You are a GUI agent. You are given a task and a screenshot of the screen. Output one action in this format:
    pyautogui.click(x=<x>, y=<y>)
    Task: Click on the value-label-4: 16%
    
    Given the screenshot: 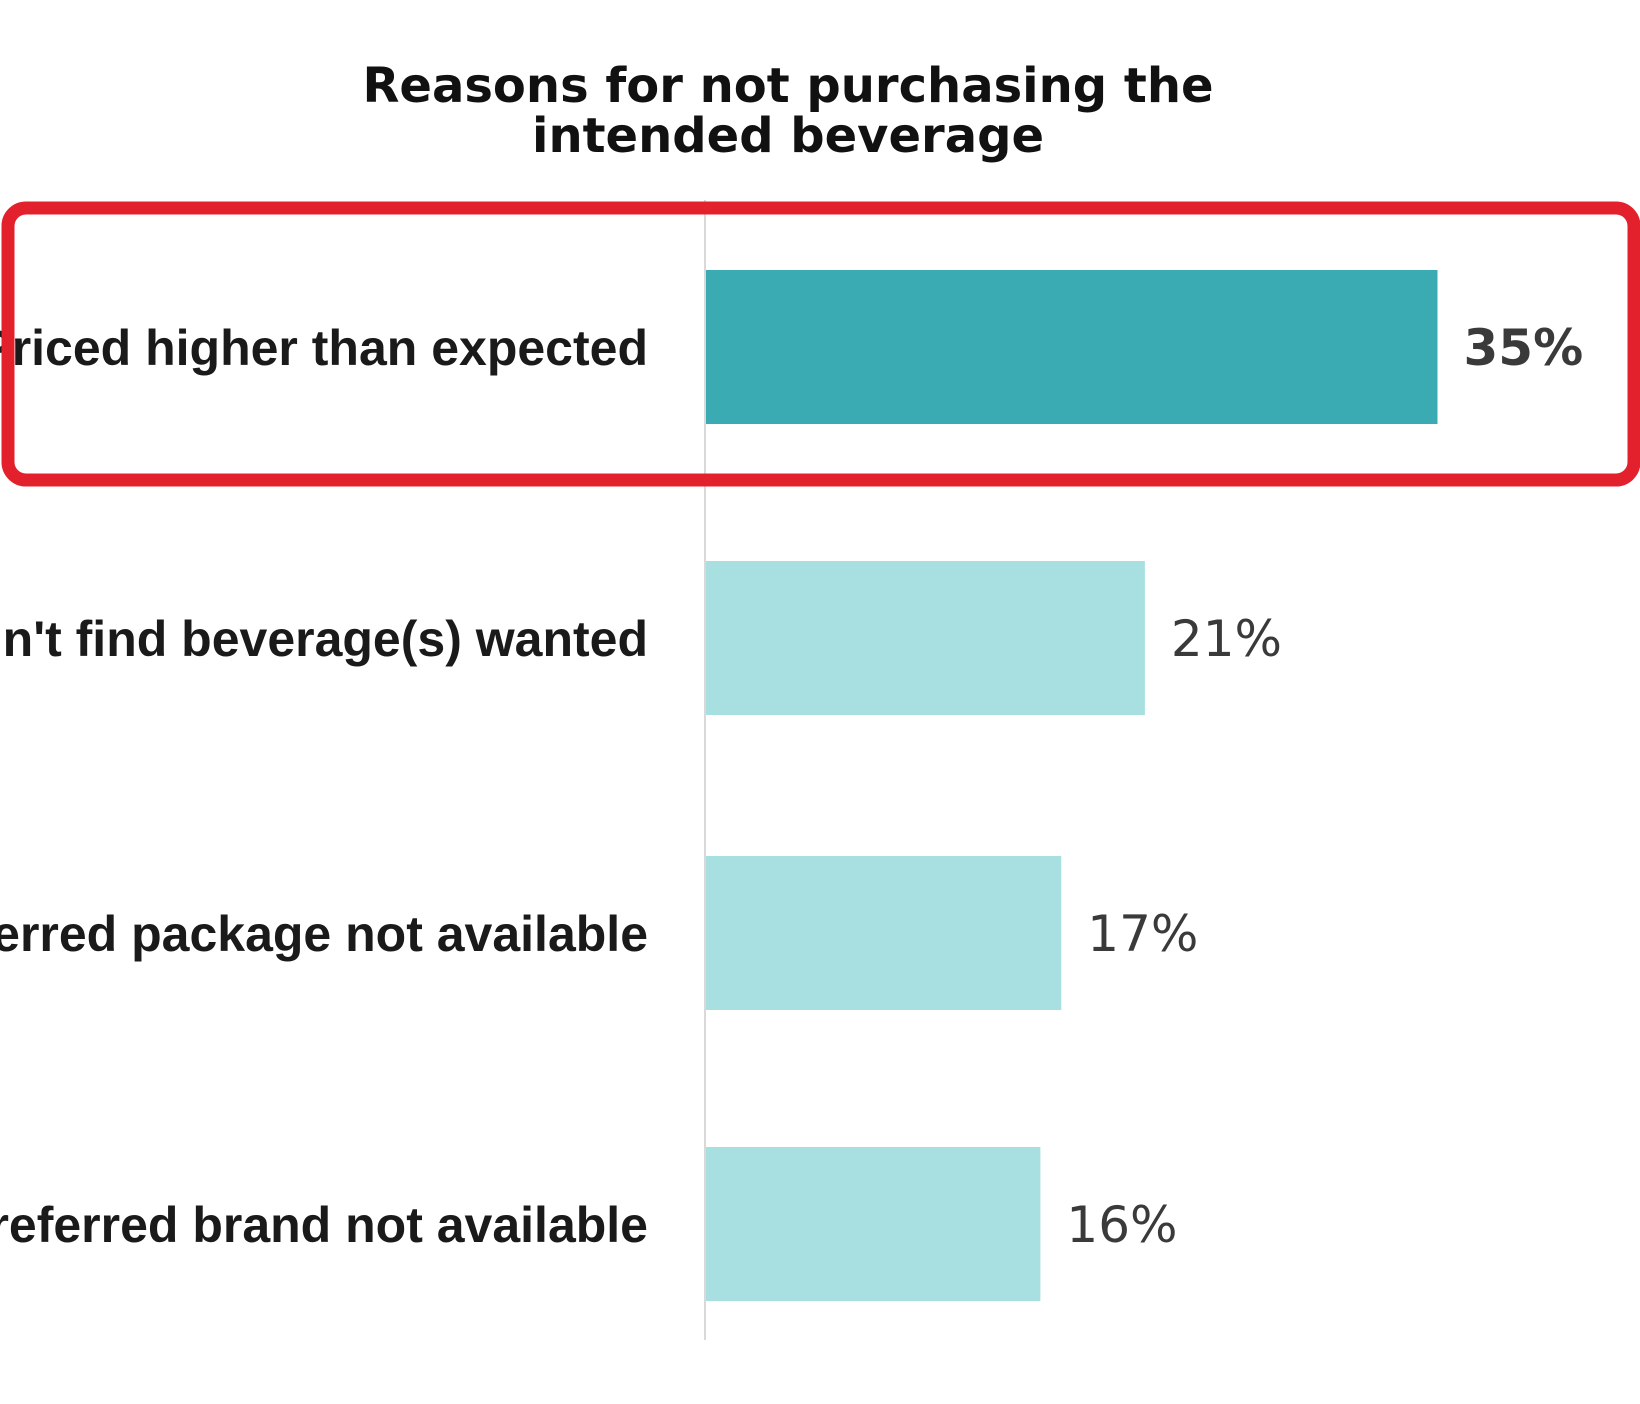 What is the action you would take?
    pyautogui.click(x=1121, y=1225)
    